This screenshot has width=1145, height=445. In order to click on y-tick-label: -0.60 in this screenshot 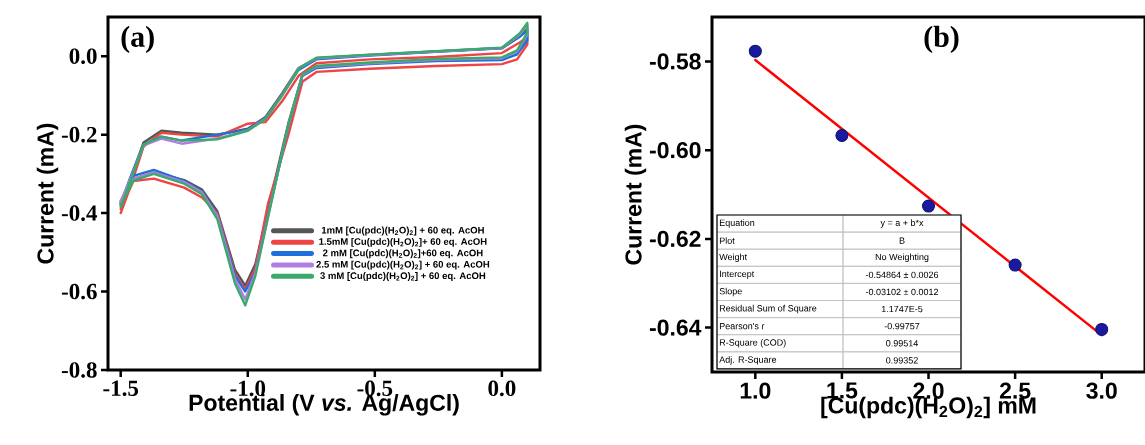, I will do `click(675, 150)`.